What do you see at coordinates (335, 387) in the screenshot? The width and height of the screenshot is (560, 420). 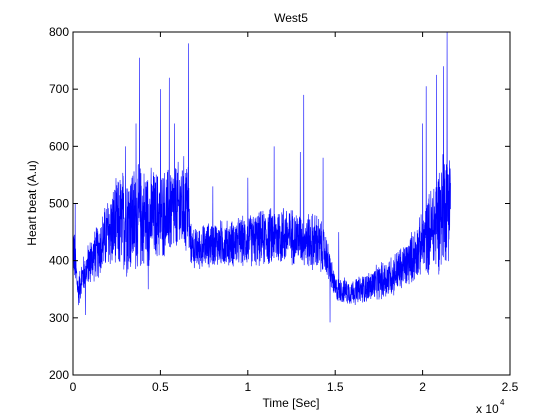 I see `x-tick-label: 1.5` at bounding box center [335, 387].